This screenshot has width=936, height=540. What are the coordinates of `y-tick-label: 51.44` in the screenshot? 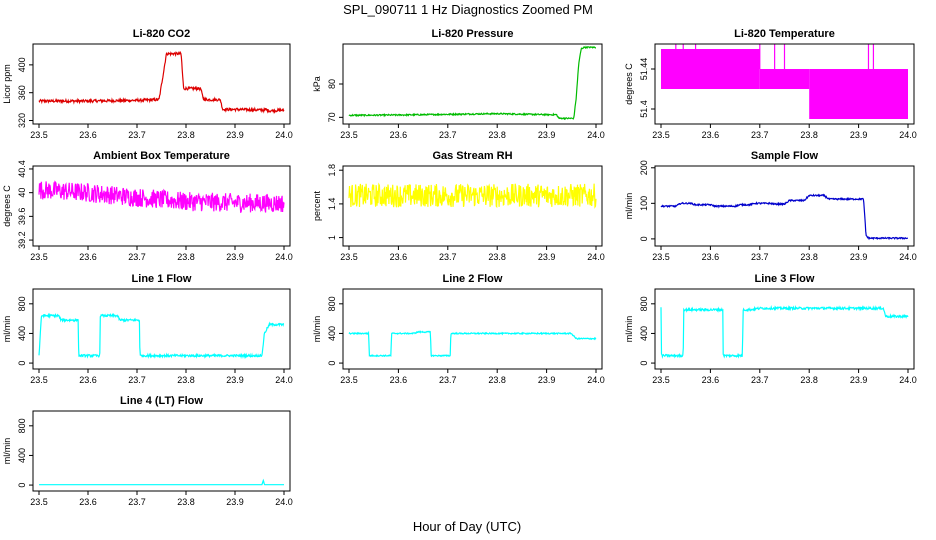 It's located at (644, 69).